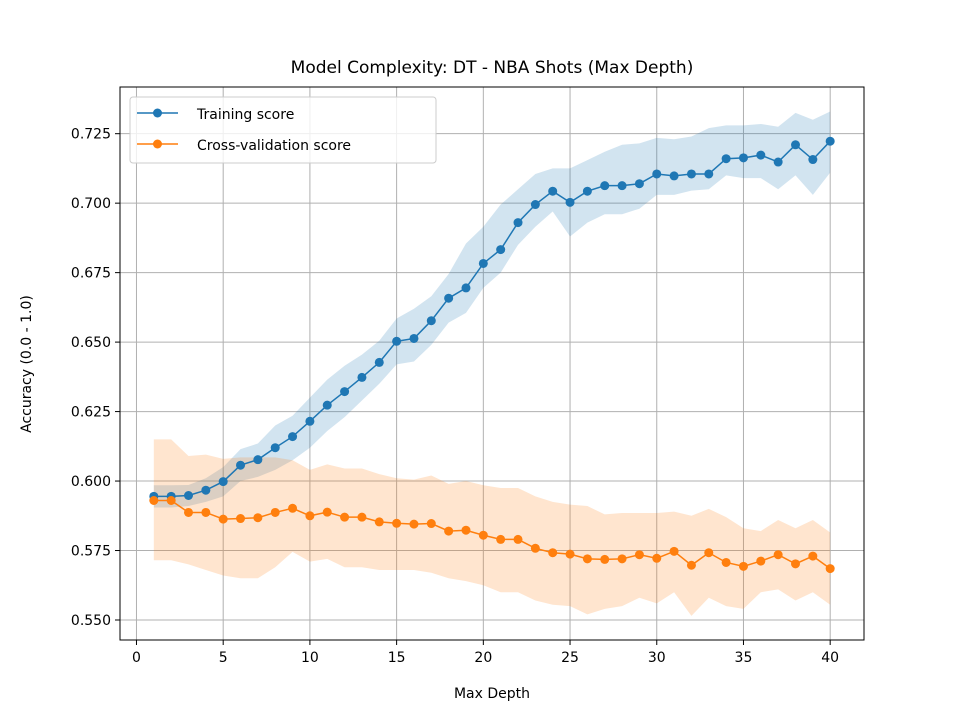  I want to click on y-tick-label: 0.675, so click(91, 274).